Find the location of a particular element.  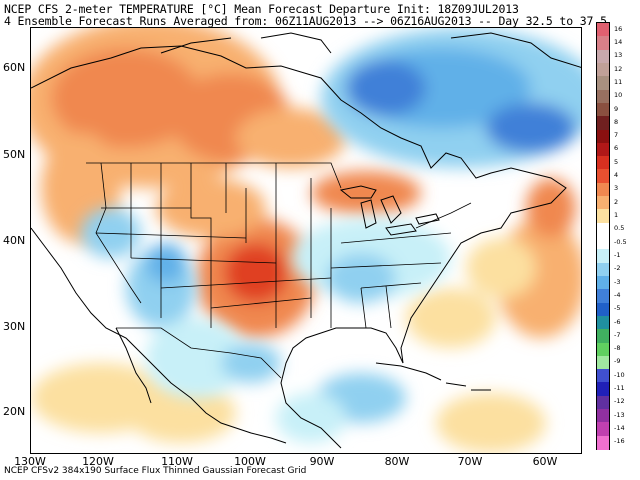

lon-label: 130W is located at coordinates (30, 461).